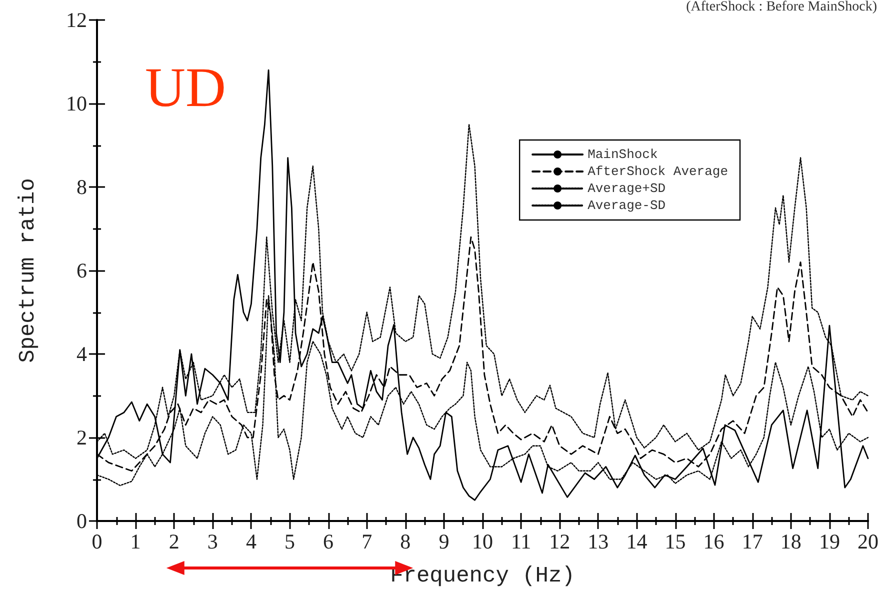 The height and width of the screenshot is (599, 885). What do you see at coordinates (367, 542) in the screenshot?
I see `x-tick-label: 7` at bounding box center [367, 542].